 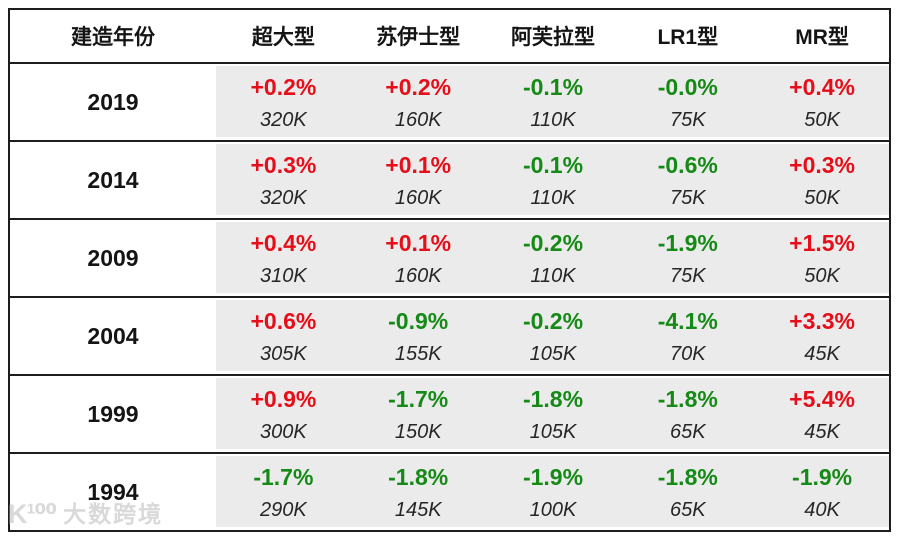 I want to click on dwt-size: 290K, so click(x=283, y=510).